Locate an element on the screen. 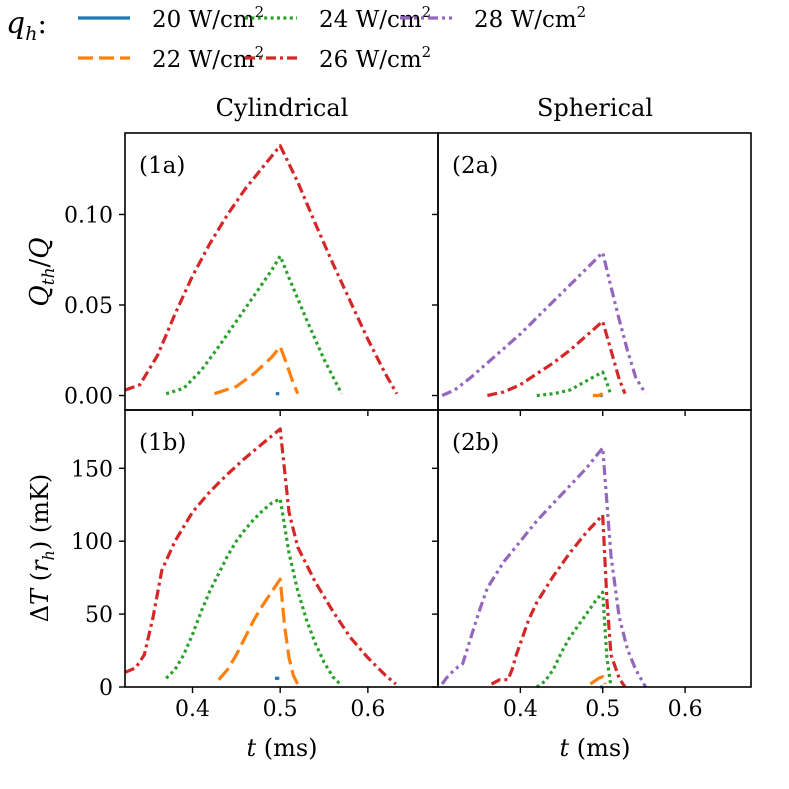 This screenshot has width=789, height=789. panel-label-1a: (1a) is located at coordinates (162, 166).